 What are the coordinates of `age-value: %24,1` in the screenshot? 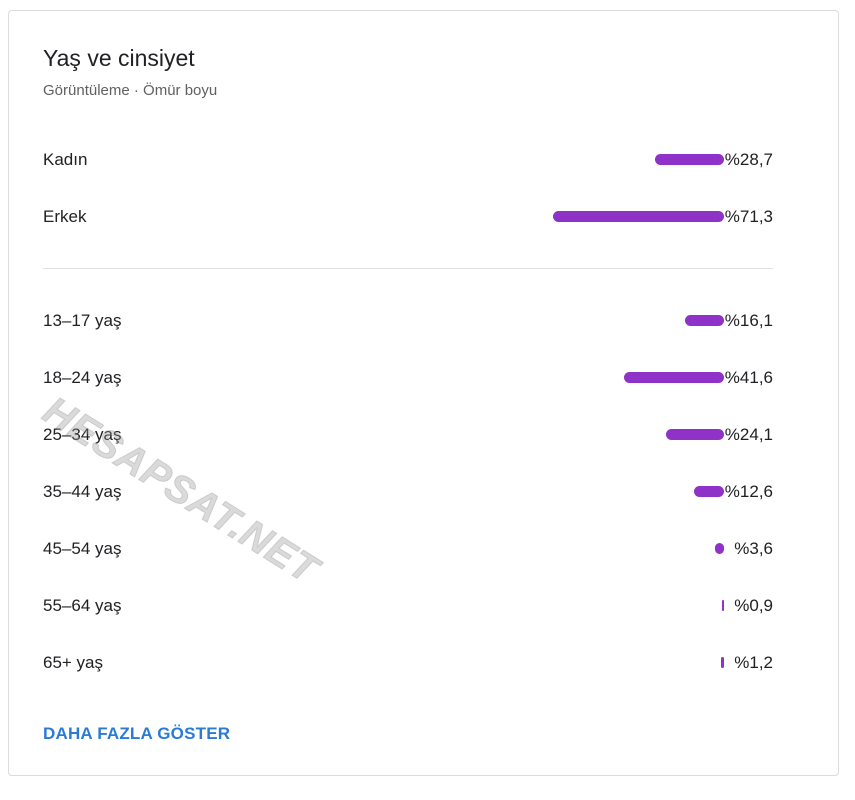 It's located at (748, 434).